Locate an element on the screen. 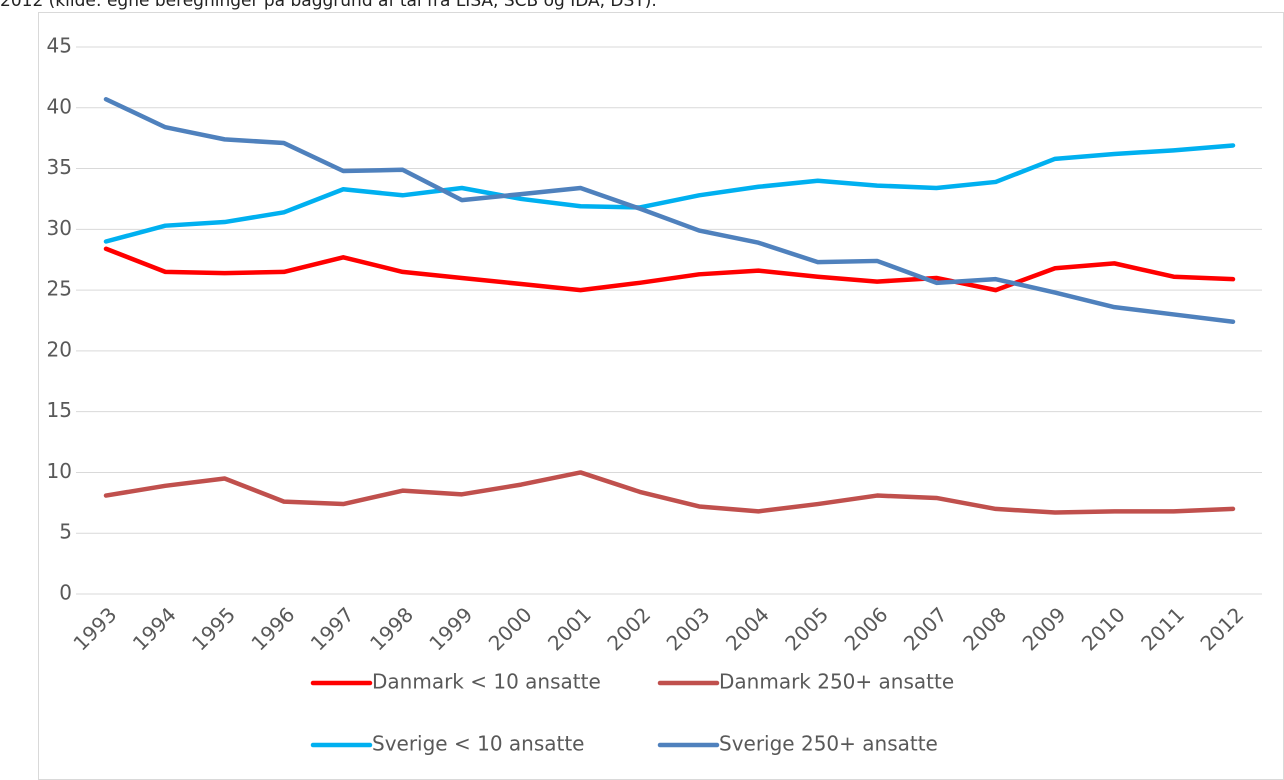 Image resolution: width=1284 pixels, height=780 pixels. y-tick-label: 30 is located at coordinates (59, 228).